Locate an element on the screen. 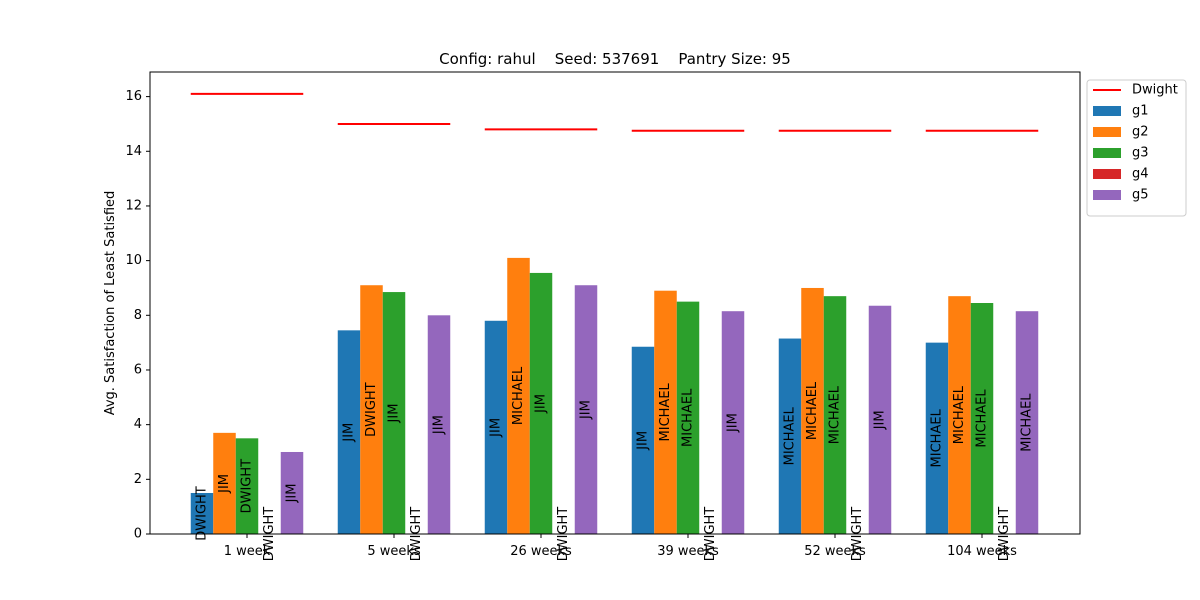  bar-label-g5-3: JIM is located at coordinates (733, 423).